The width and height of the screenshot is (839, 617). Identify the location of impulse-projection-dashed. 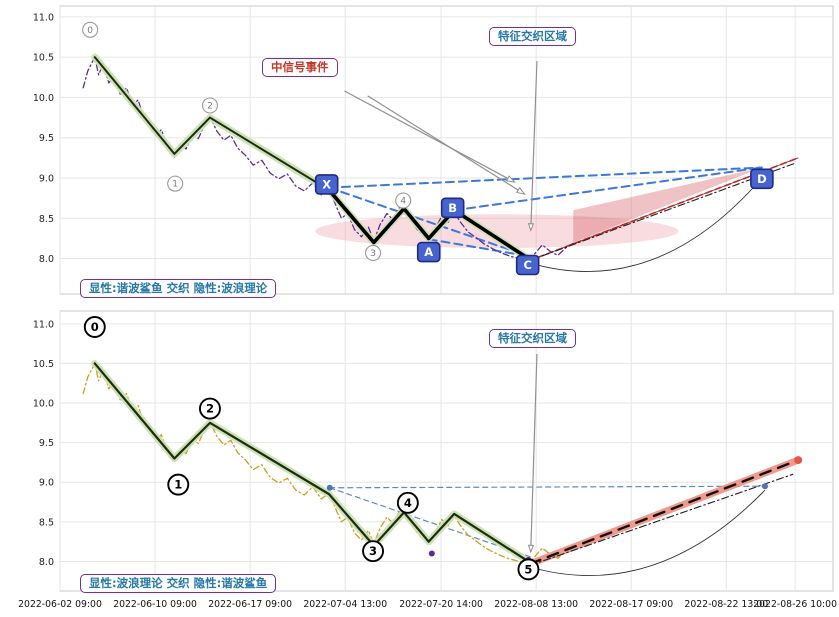
(664, 512).